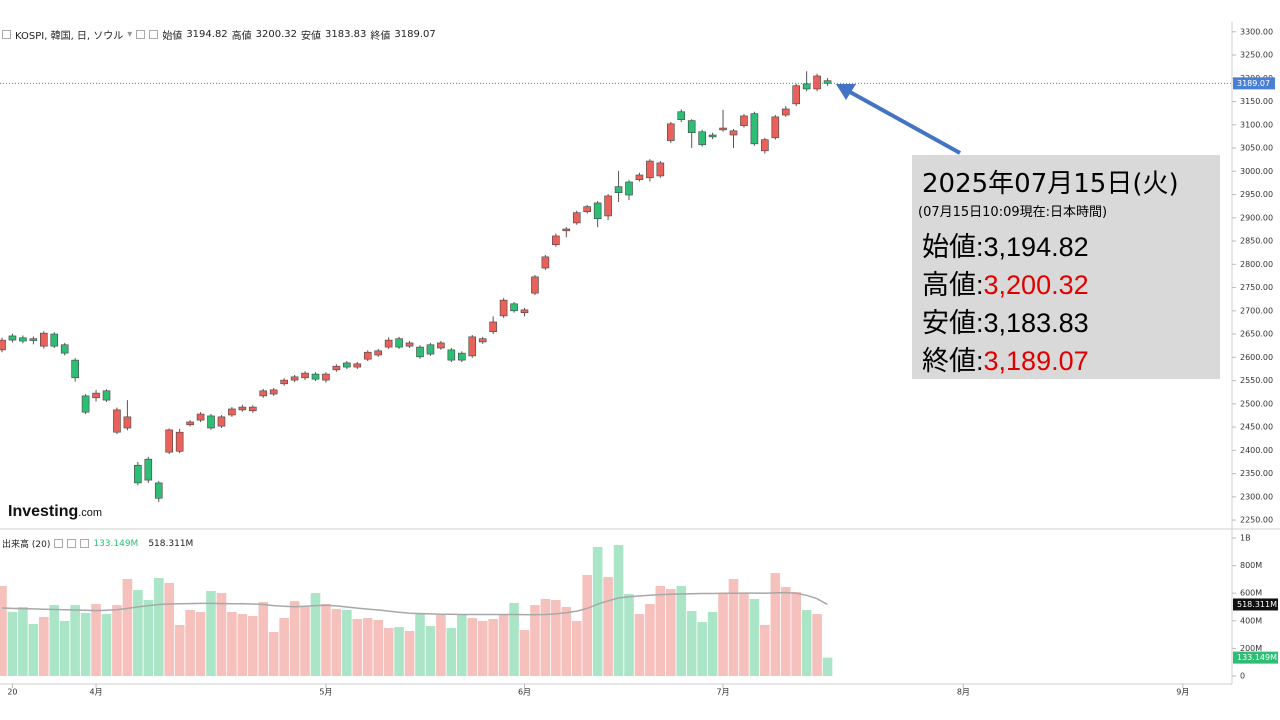 The height and width of the screenshot is (720, 1280). Describe the element at coordinates (1256, 241) in the screenshot. I see `y-tick-label: 2850.00` at that location.